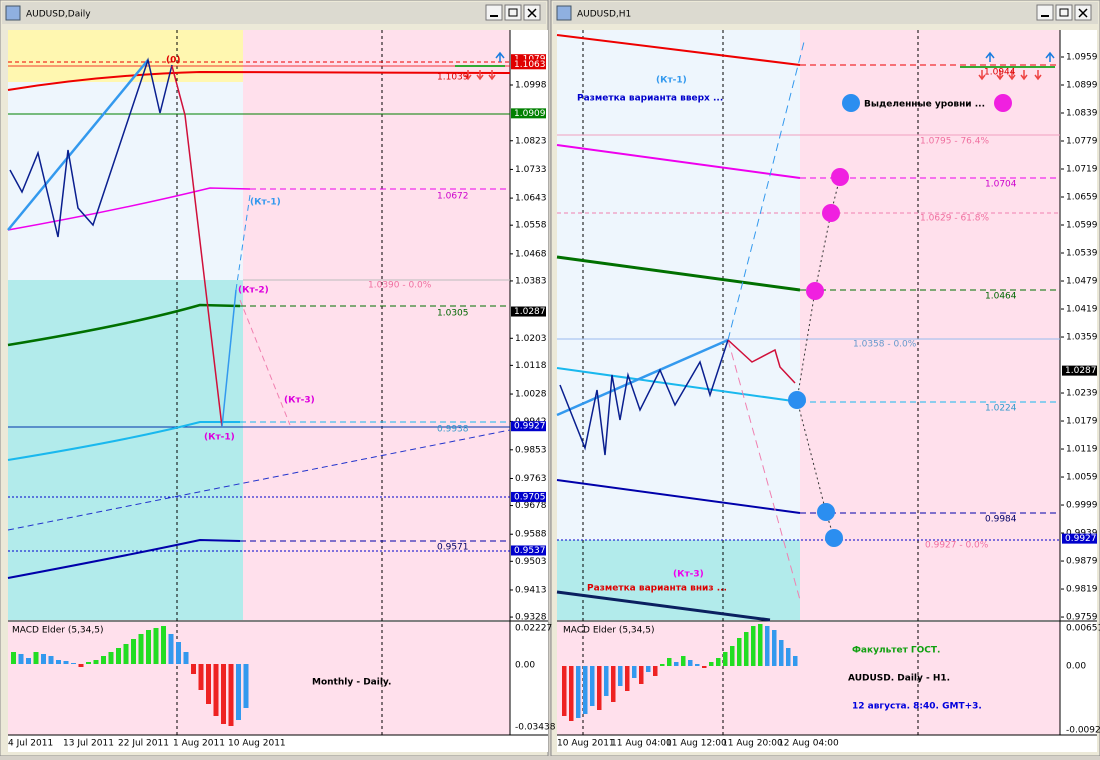 This screenshot has height=760, width=1100. Describe the element at coordinates (1082, 282) in the screenshot. I see `price-label: 1.0479` at that location.